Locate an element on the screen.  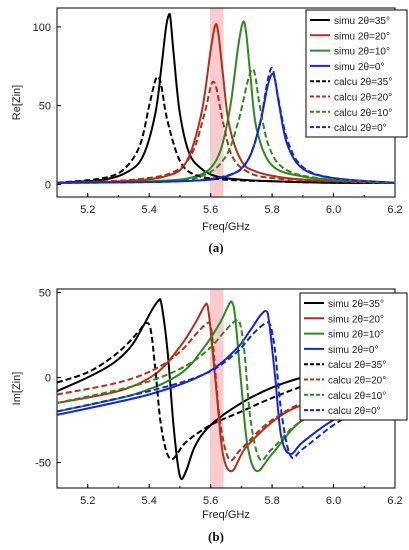
panel-caption: (a) is located at coordinates (215, 247).